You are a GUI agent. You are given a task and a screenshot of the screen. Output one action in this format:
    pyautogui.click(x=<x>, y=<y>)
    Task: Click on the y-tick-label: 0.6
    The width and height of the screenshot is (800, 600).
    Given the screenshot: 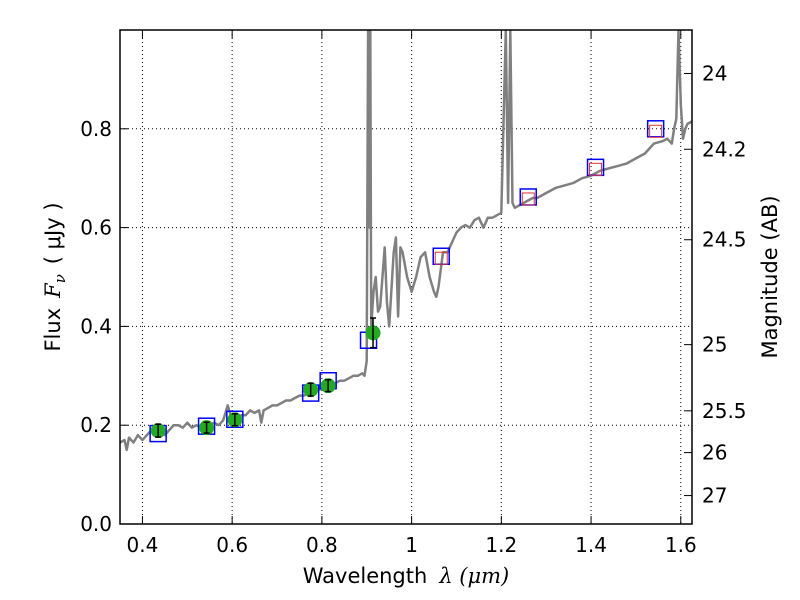 What is the action you would take?
    pyautogui.click(x=96, y=228)
    